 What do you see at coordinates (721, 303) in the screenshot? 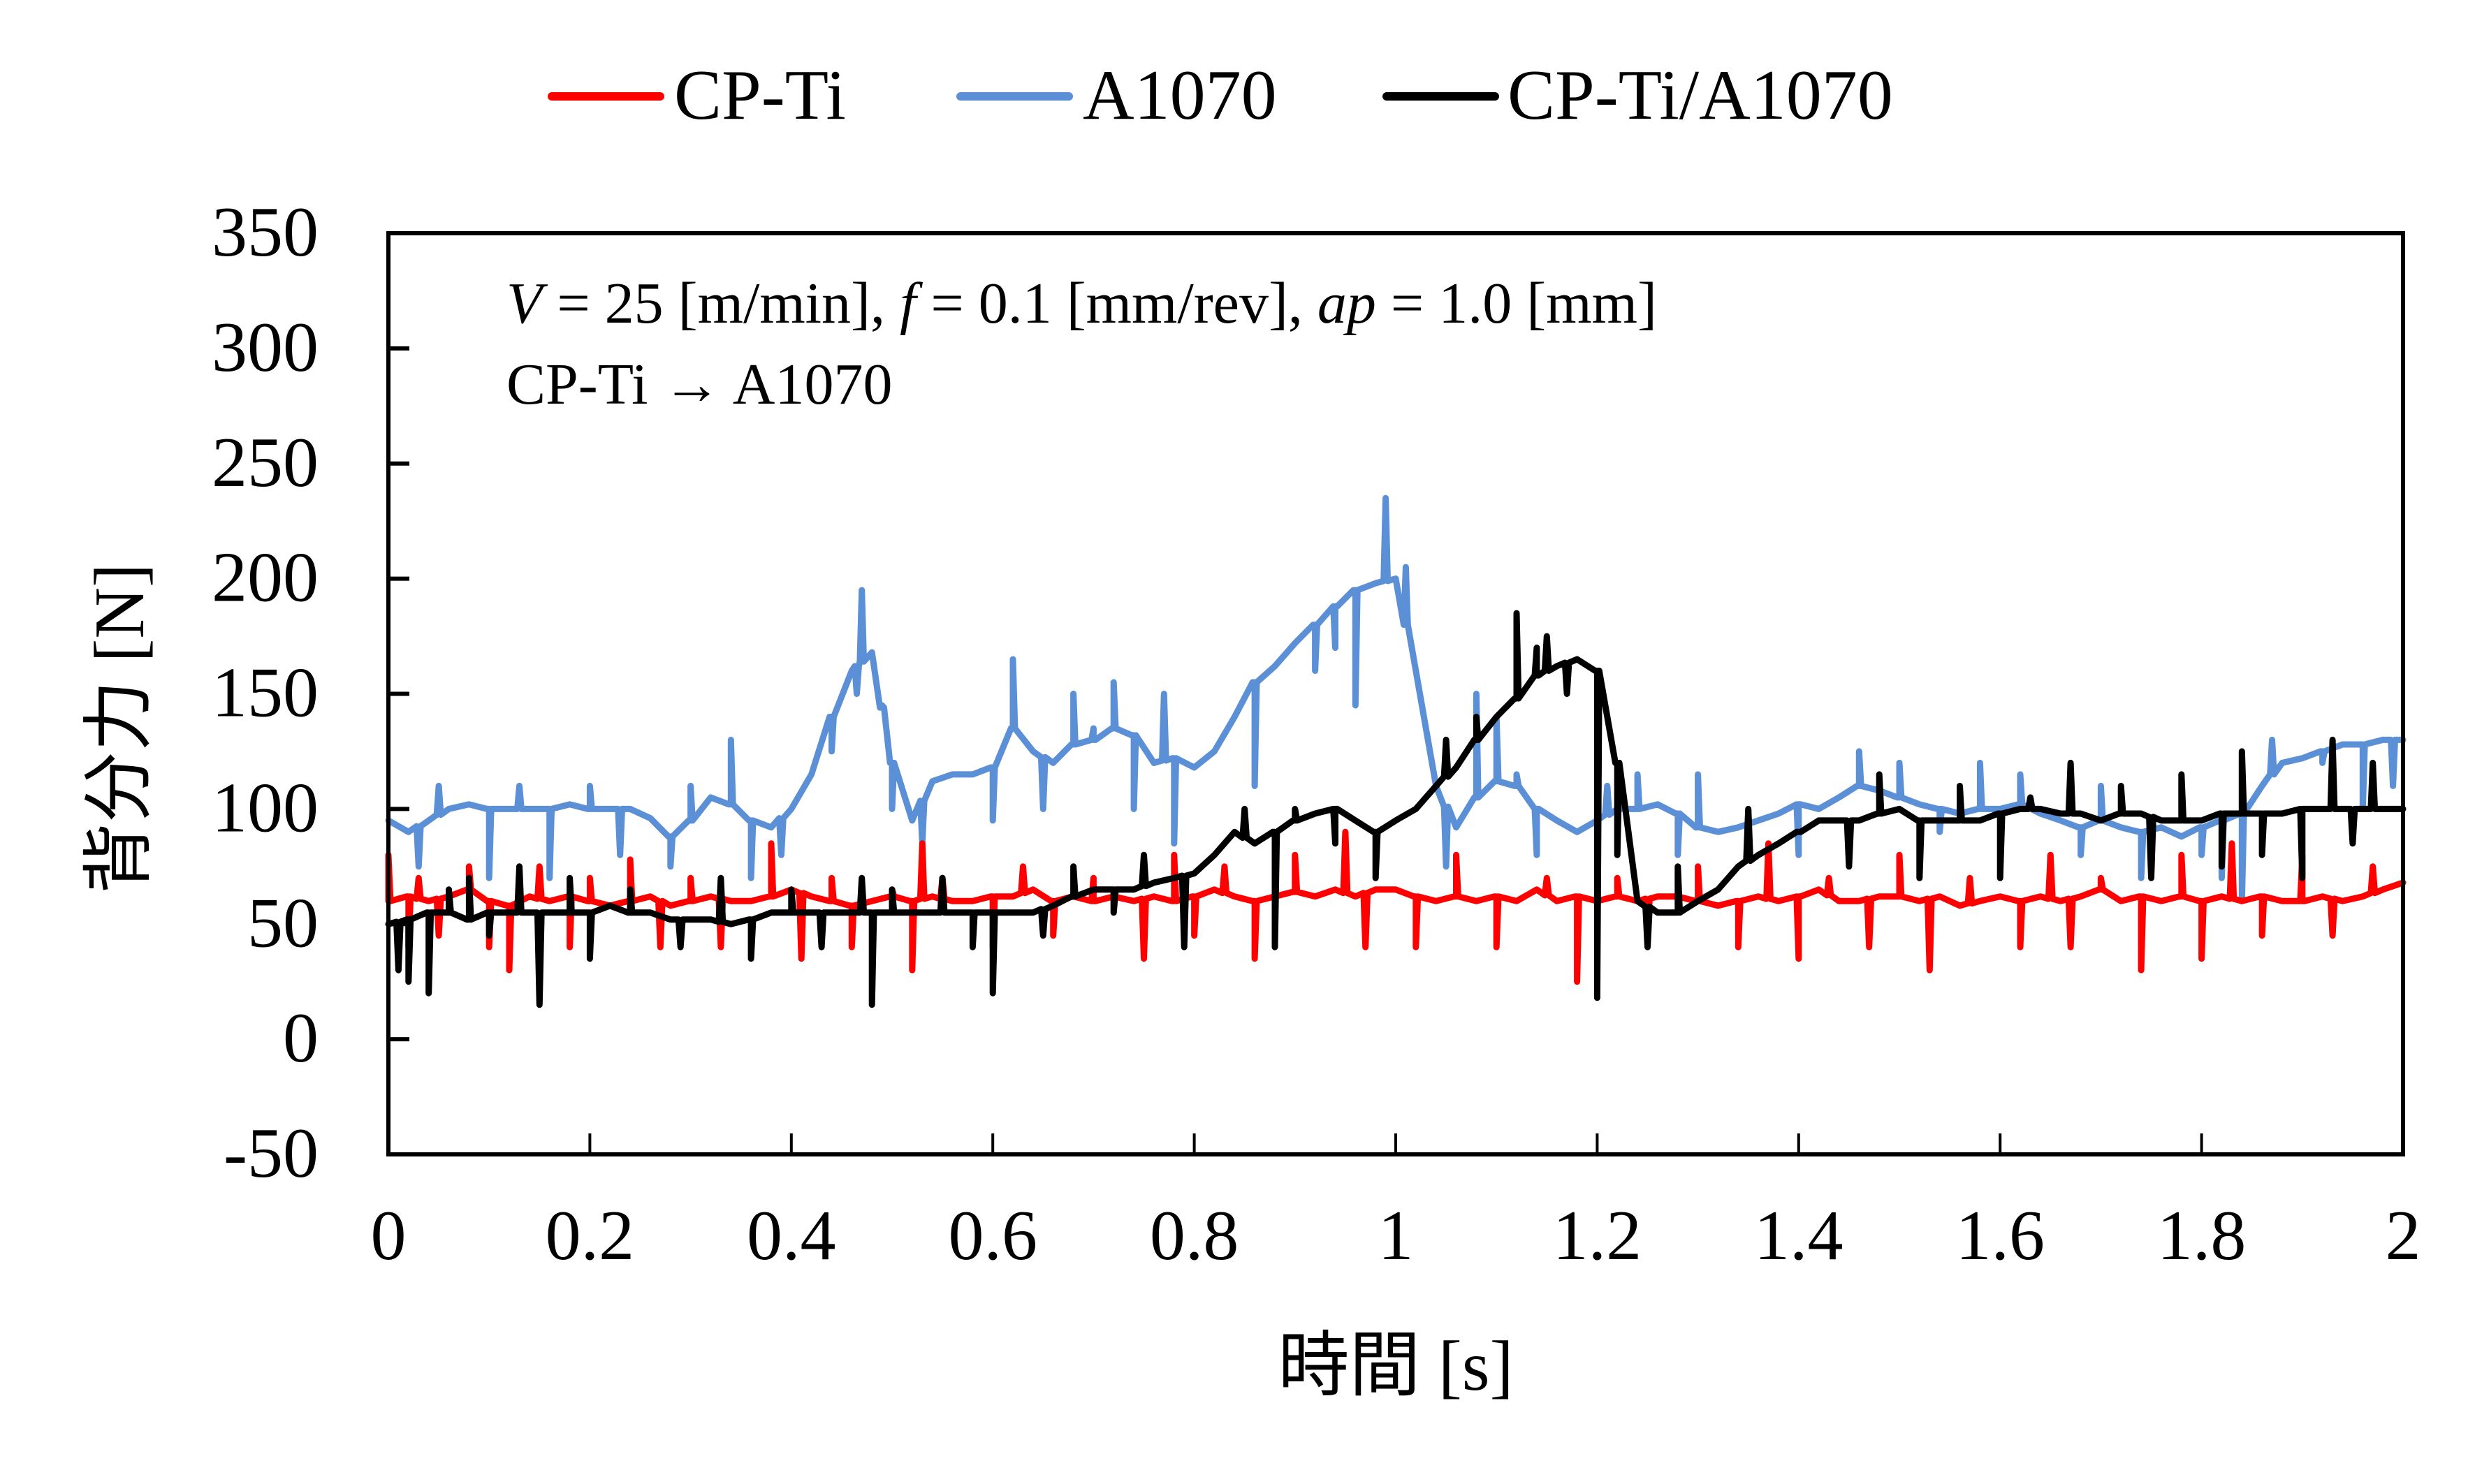
I see `annotation-text: = 25 [m/min],` at bounding box center [721, 303].